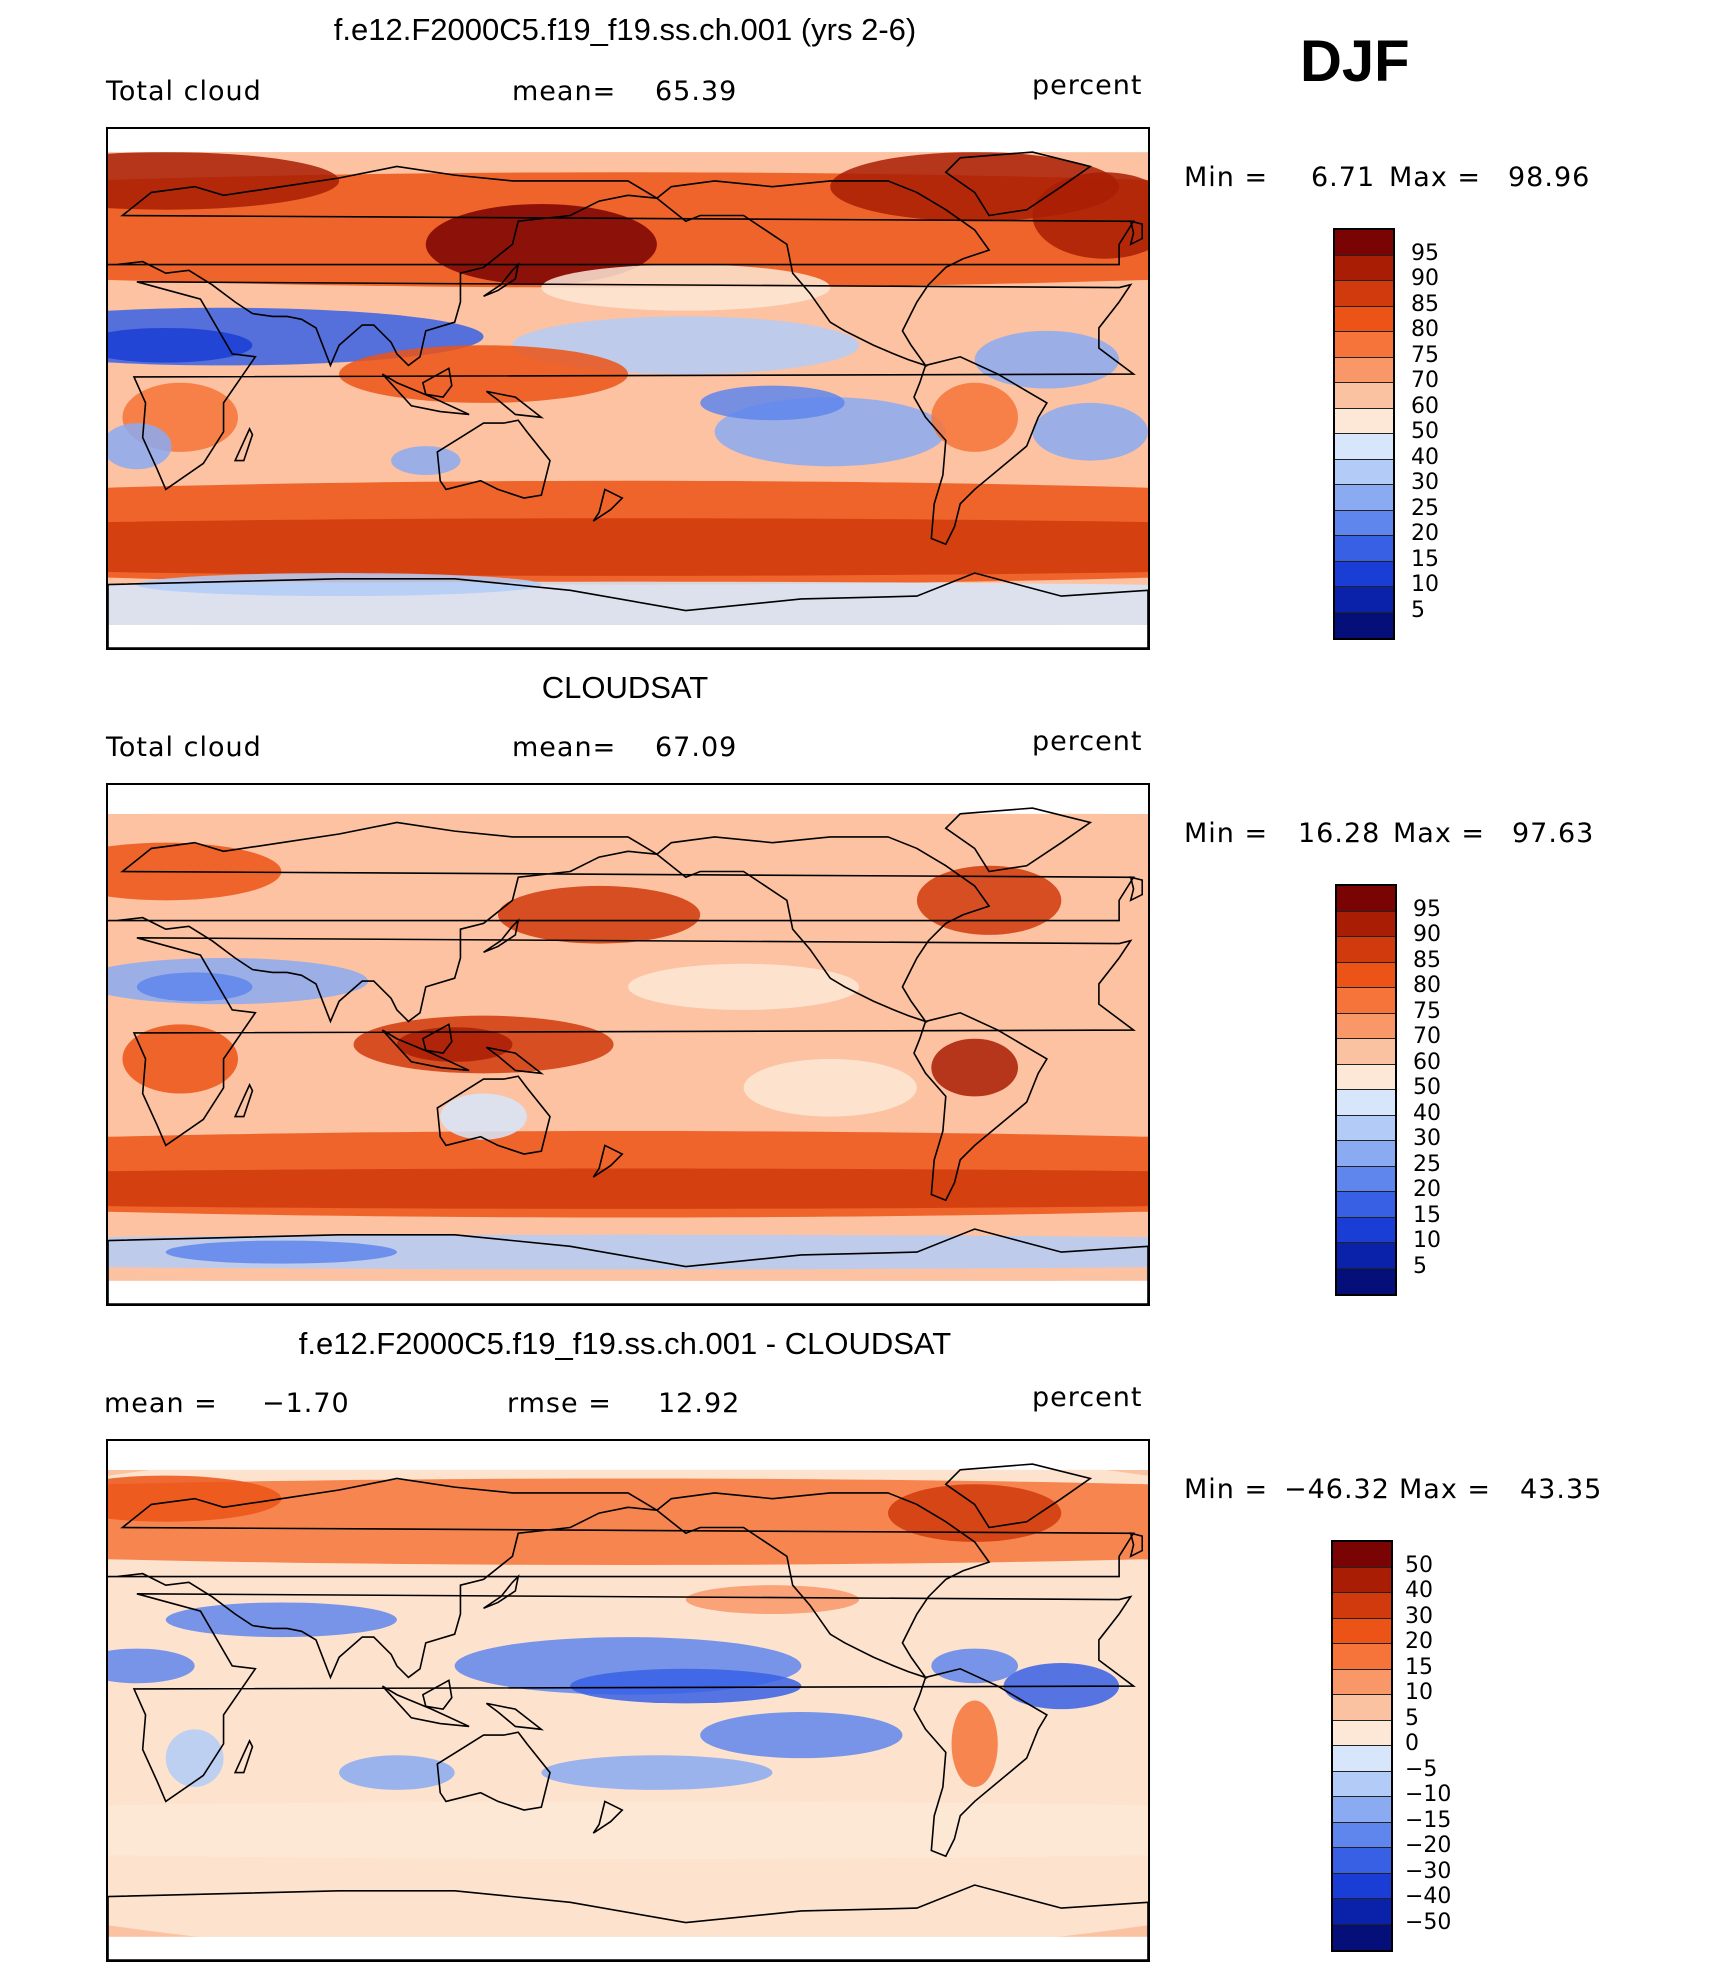 This screenshot has width=1710, height=1975. What do you see at coordinates (1425, 508) in the screenshot?
I see `colorbar-tick-label: 25` at bounding box center [1425, 508].